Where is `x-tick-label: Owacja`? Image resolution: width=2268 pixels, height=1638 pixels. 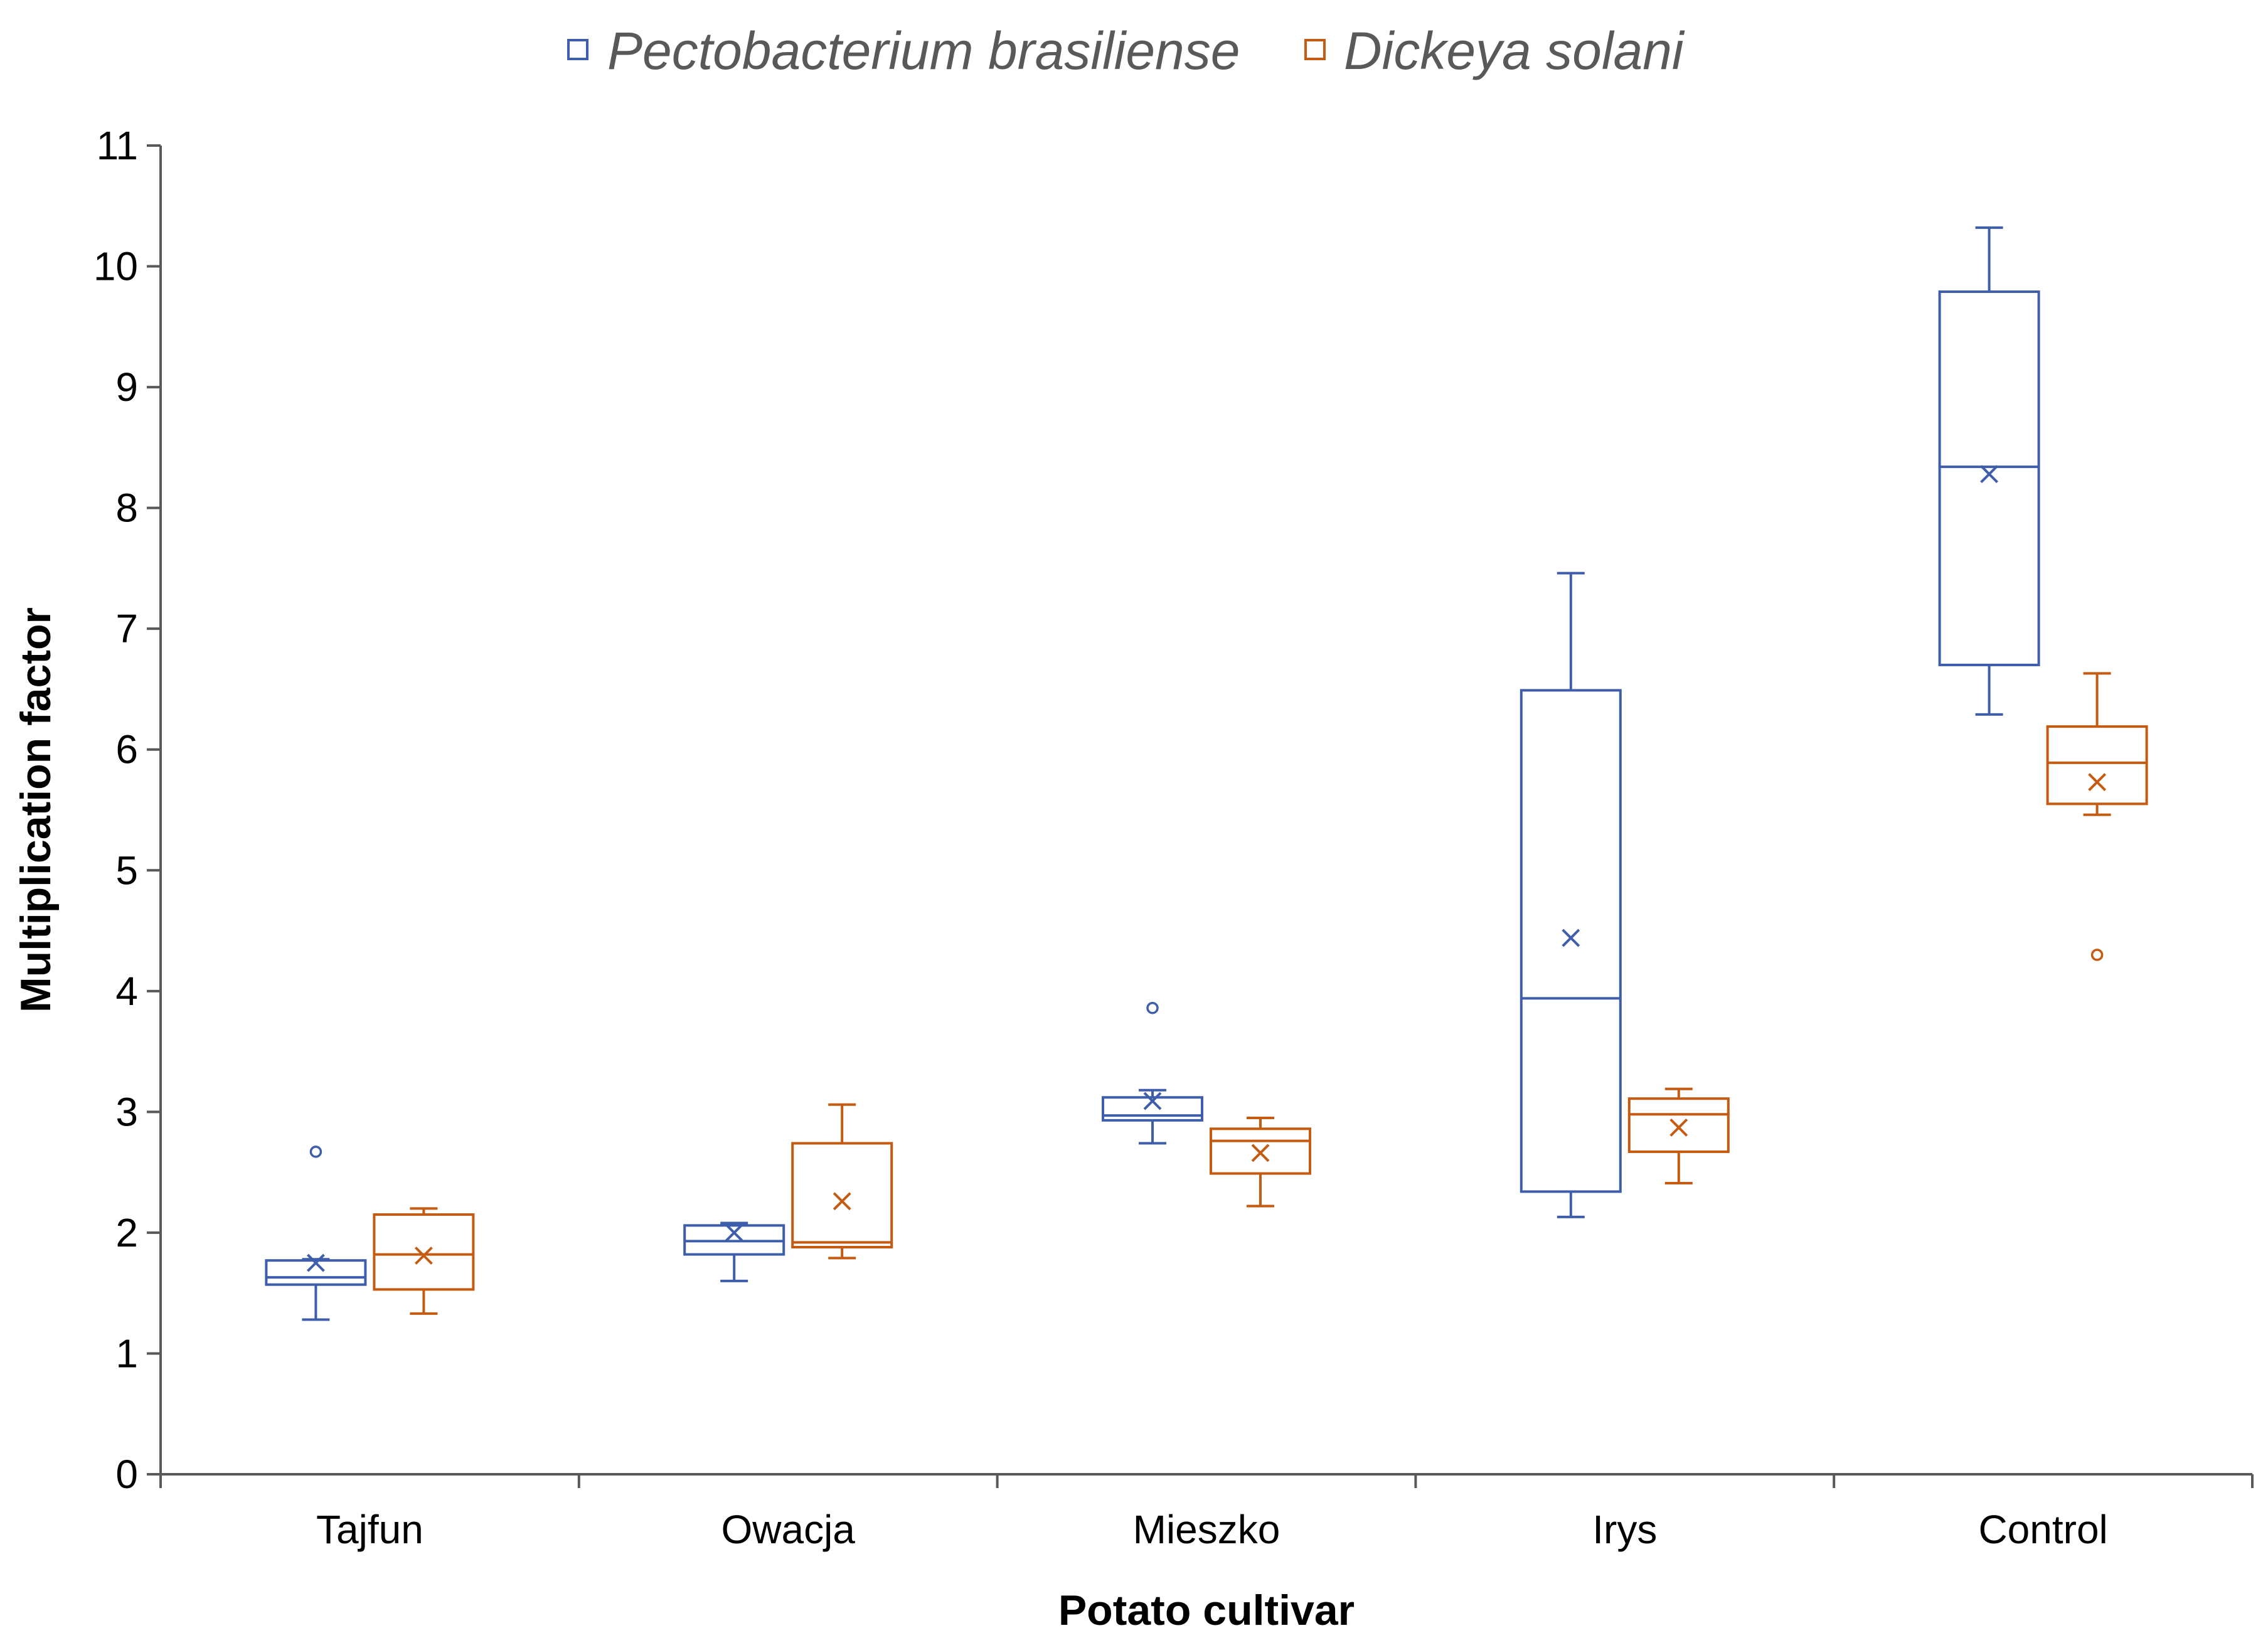
x-tick-label: Owacja is located at coordinates (788, 1529).